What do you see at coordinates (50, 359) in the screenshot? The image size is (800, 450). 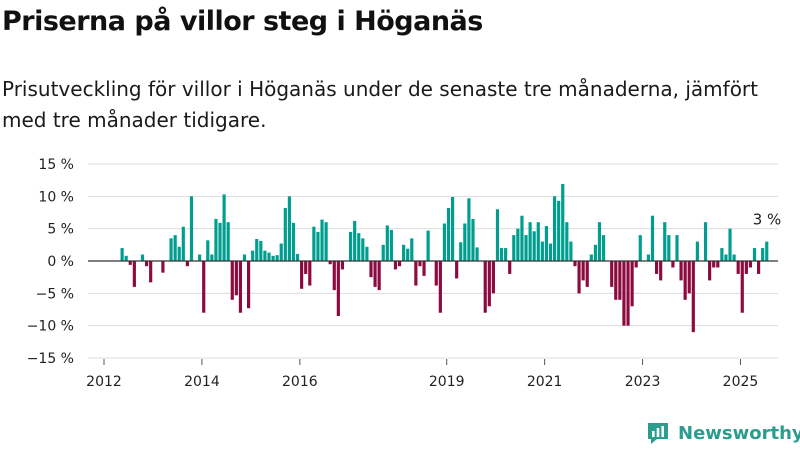 I see `y-tick-label: −15 %` at bounding box center [50, 359].